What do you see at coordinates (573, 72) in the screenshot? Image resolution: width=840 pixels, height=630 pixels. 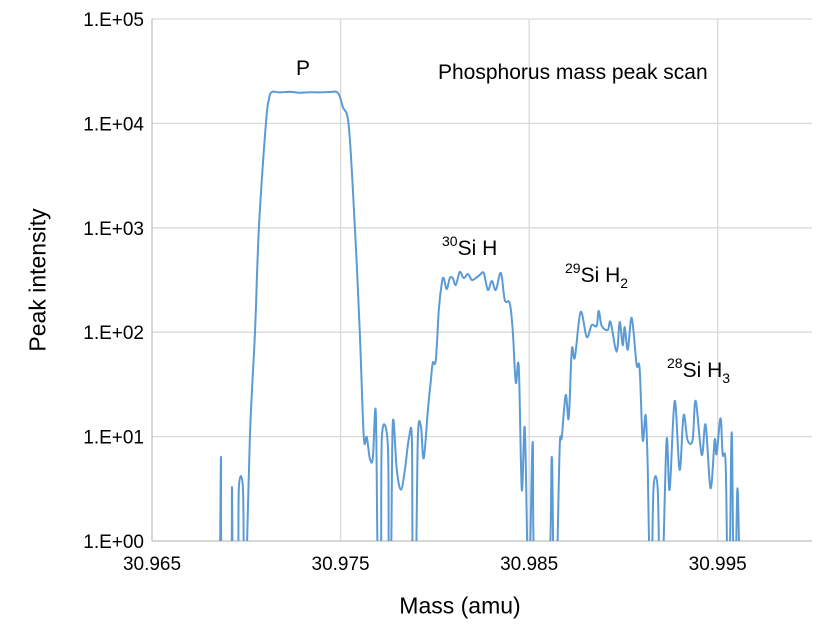 I see `chart-title: Phosphorus mass peak scan` at bounding box center [573, 72].